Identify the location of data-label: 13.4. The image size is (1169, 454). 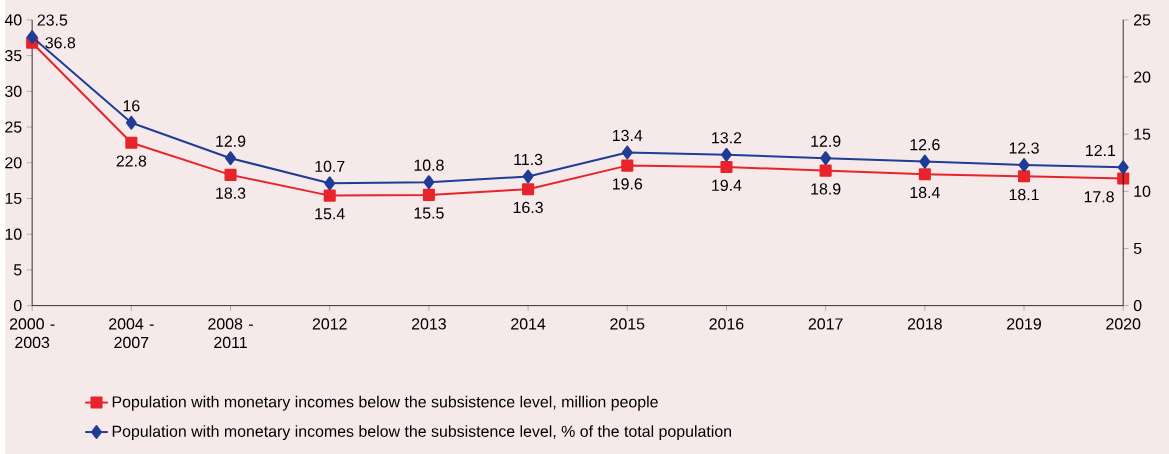
(627, 135).